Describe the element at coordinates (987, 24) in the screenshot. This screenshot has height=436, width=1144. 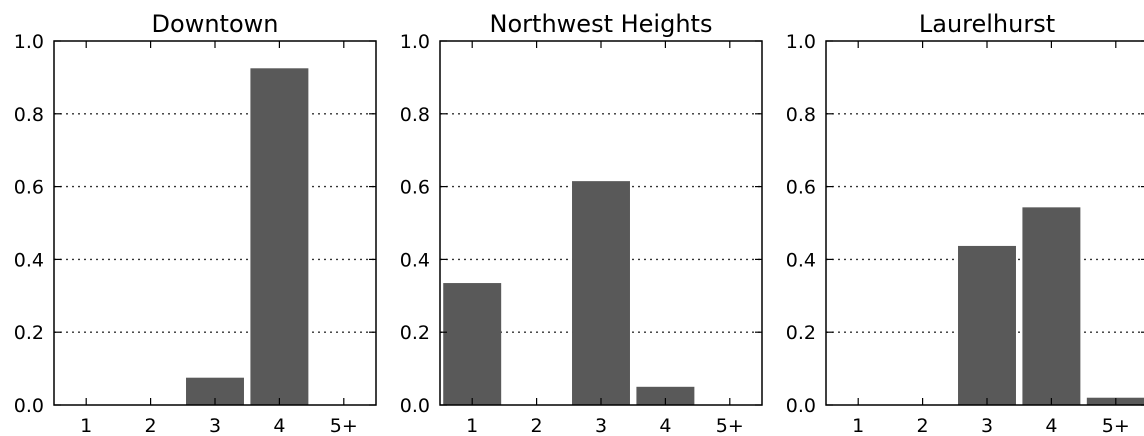
I see `chart-title: Laurelhurst` at that location.